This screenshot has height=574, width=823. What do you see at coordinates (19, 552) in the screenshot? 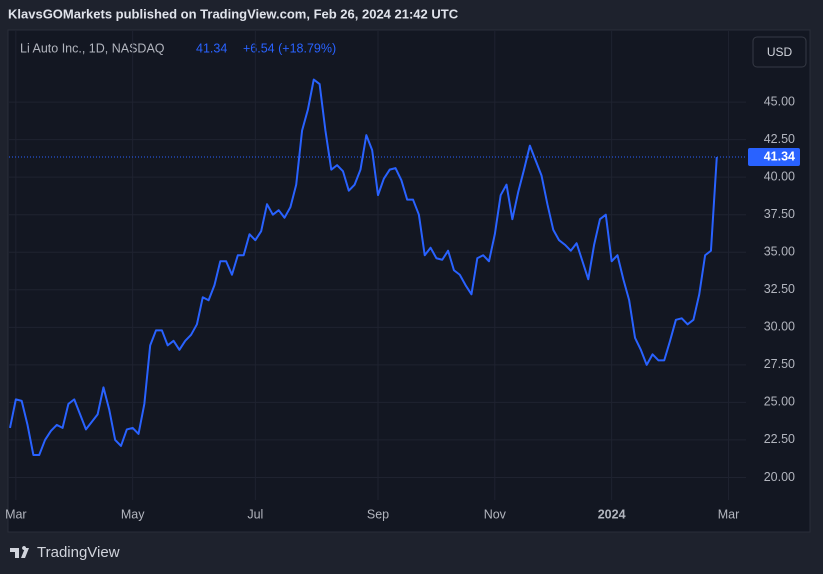
I see `logo` at bounding box center [19, 552].